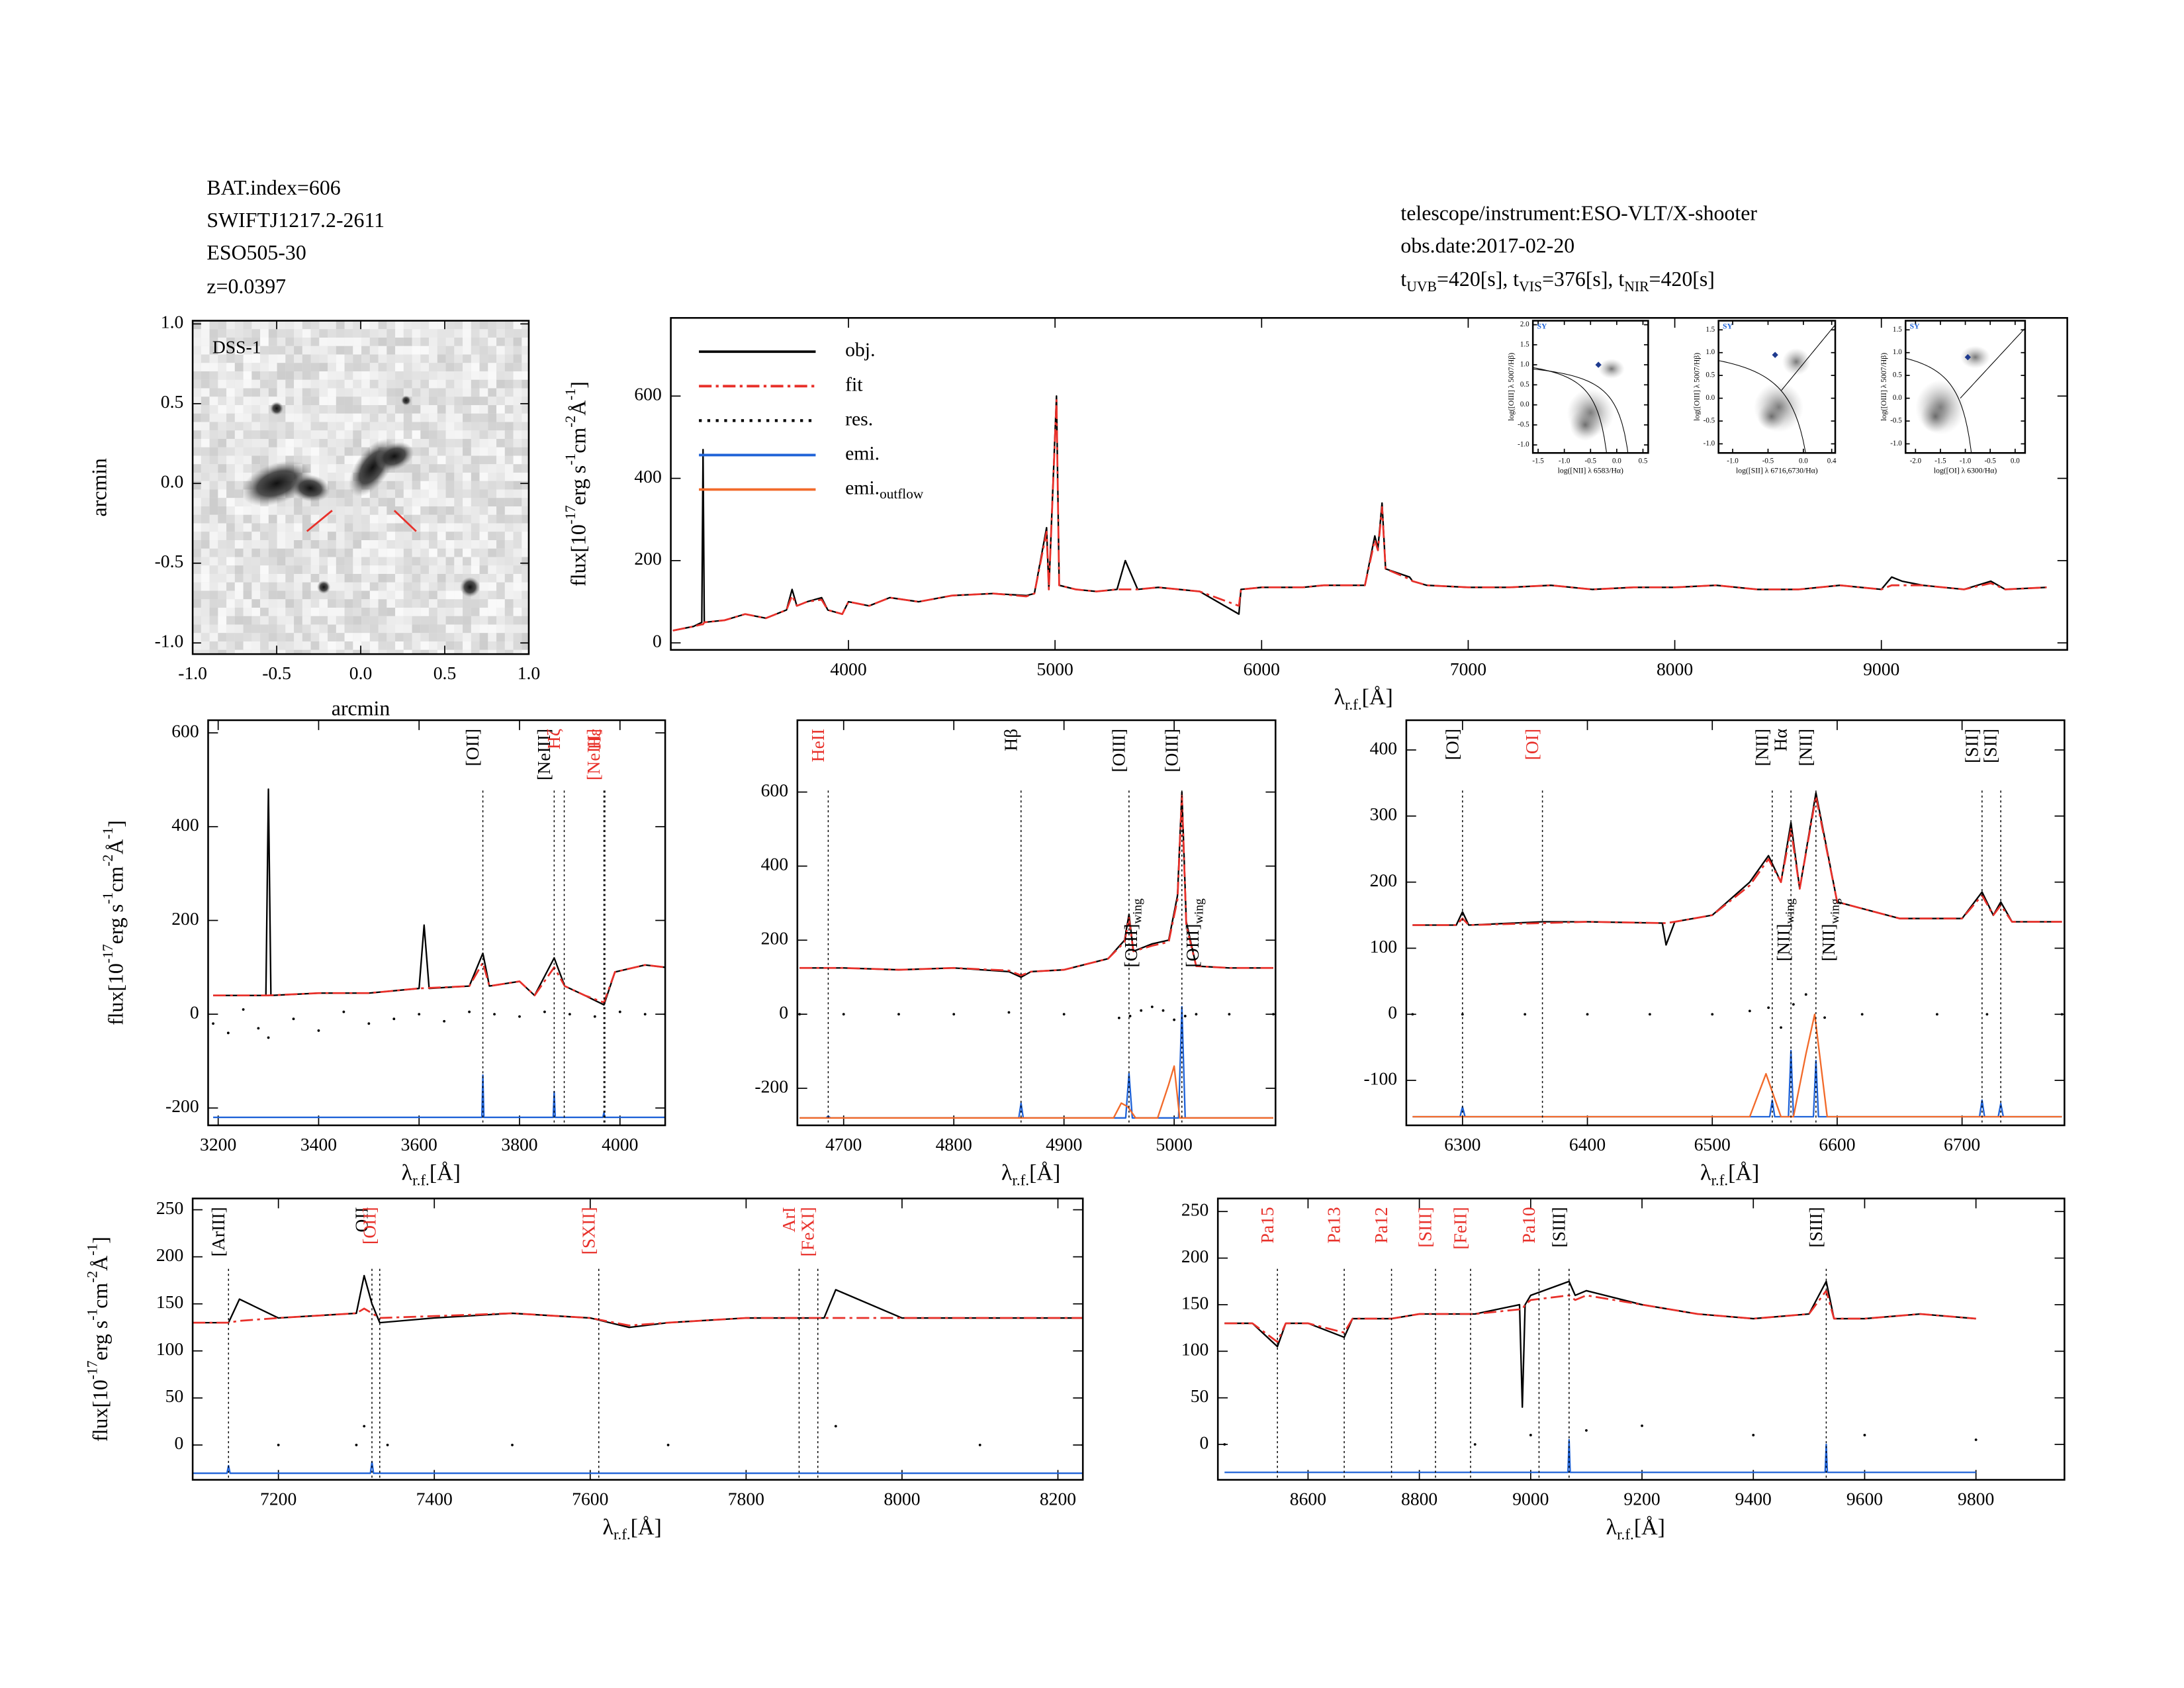 This screenshot has width=2184, height=1688. What do you see at coordinates (116, 847) in the screenshot?
I see `text-part: Å` at bounding box center [116, 847].